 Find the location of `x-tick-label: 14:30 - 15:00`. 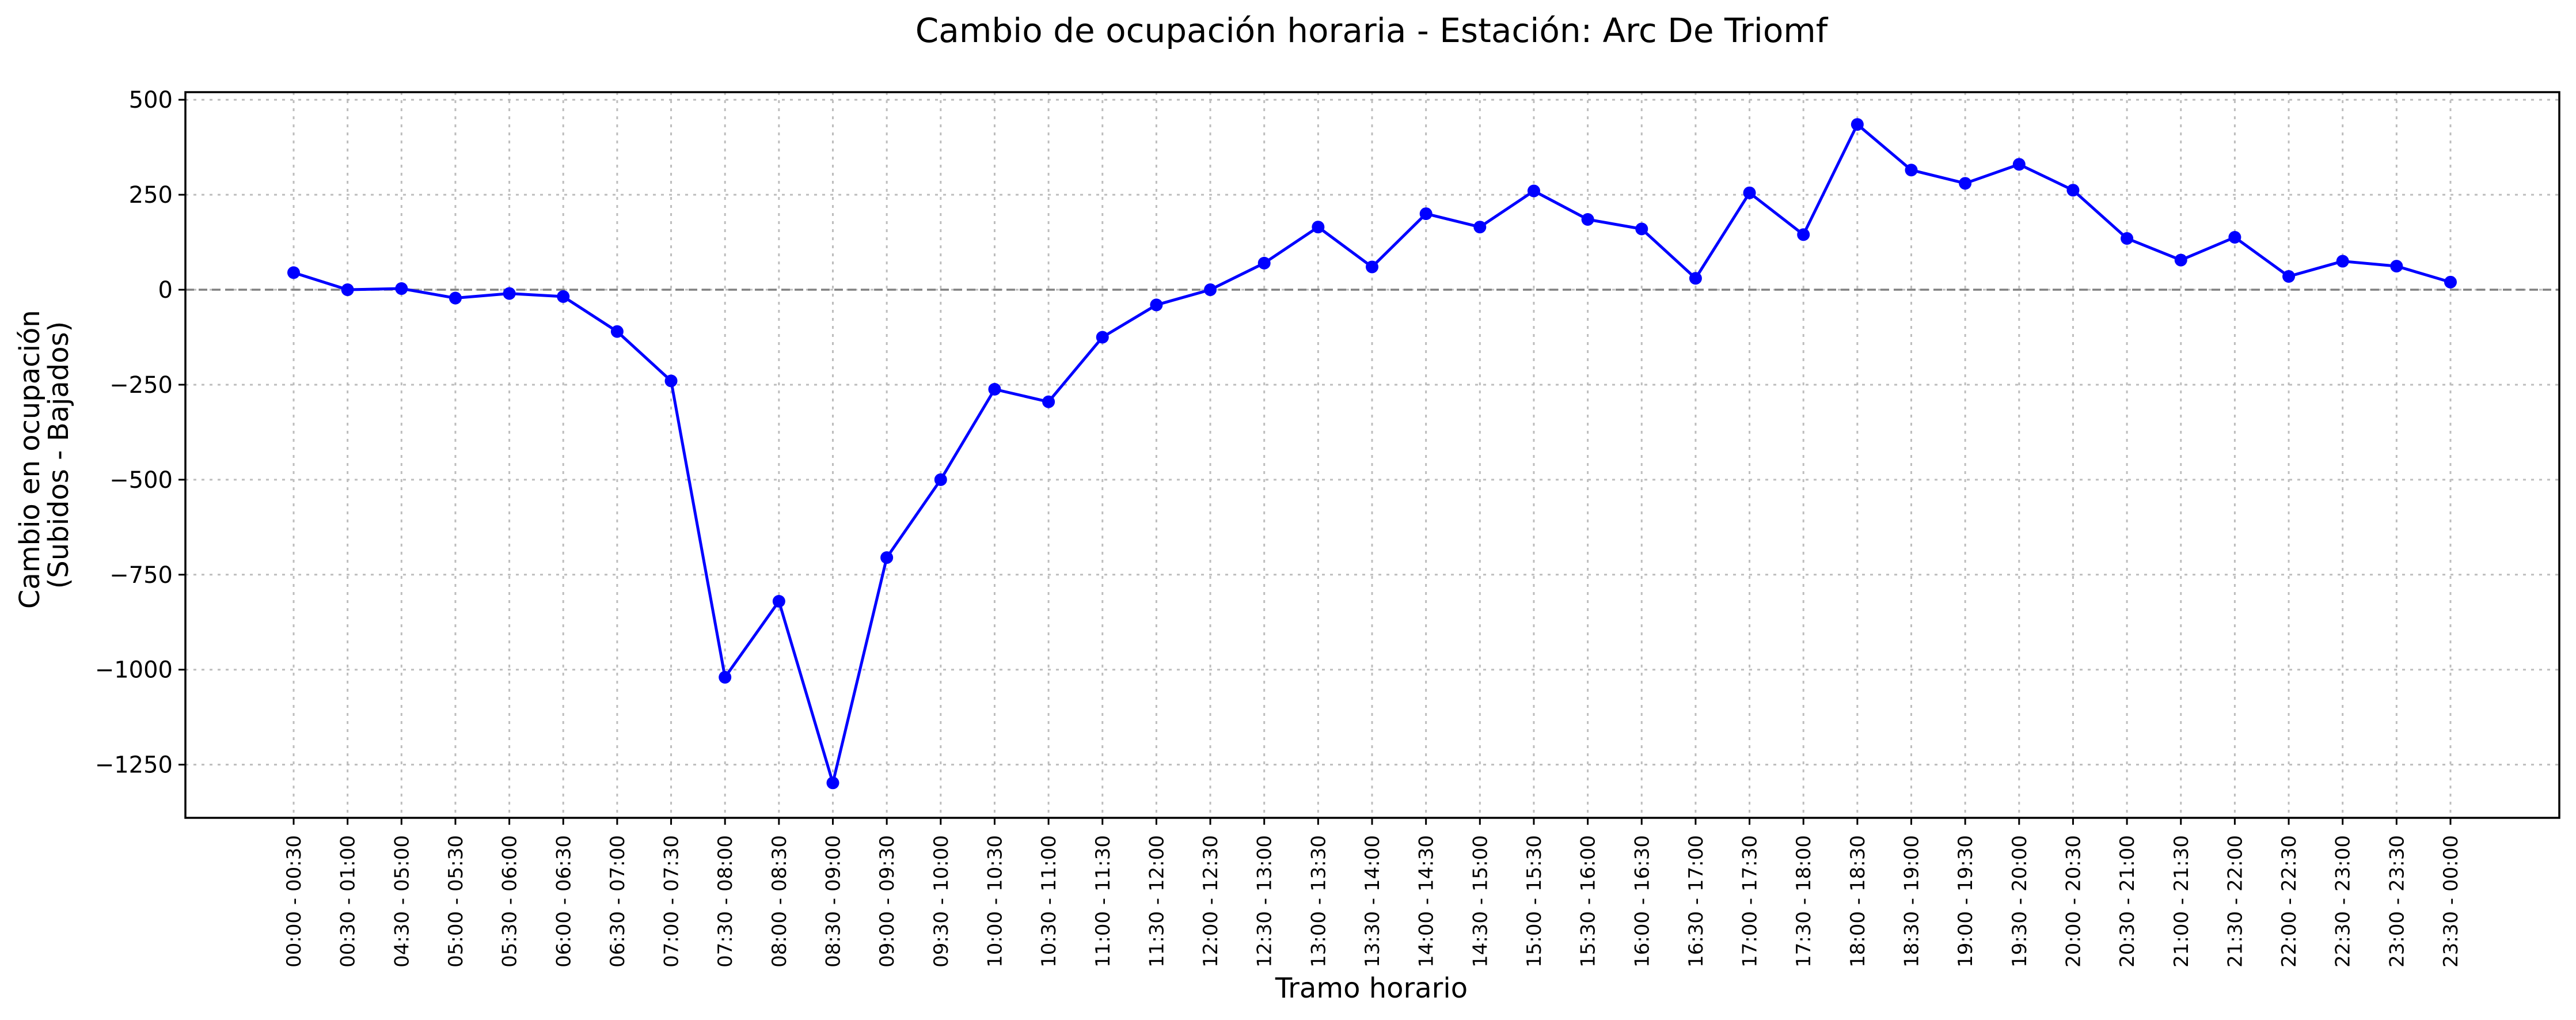

x-tick-label: 14:30 - 15:00 is located at coordinates (1481, 902).